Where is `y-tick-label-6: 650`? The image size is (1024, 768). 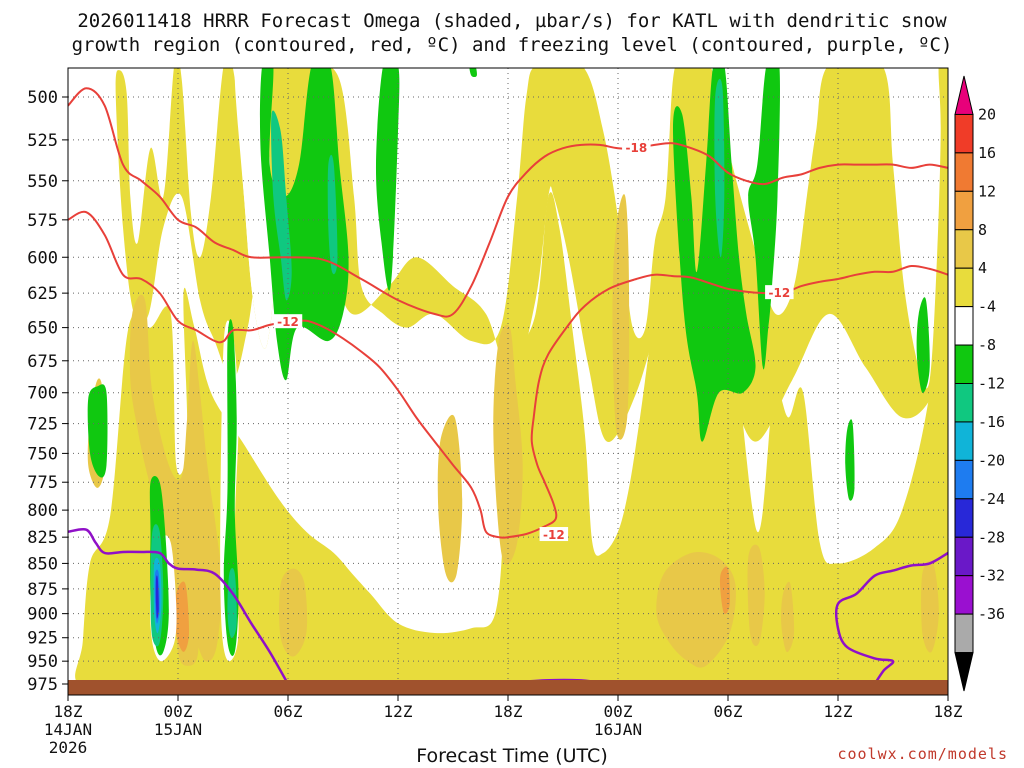
y-tick-label-6: 650 is located at coordinates (42, 329).